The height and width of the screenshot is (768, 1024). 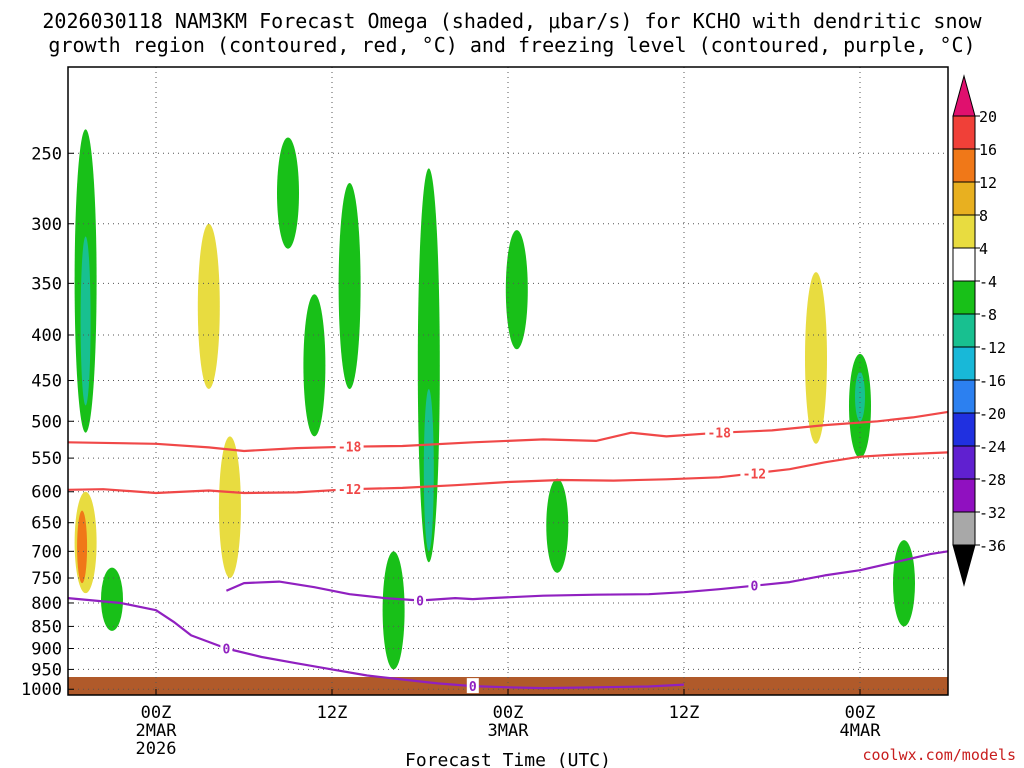 What do you see at coordinates (992, 513) in the screenshot?
I see `colorbar-label-12: -32` at bounding box center [992, 513].